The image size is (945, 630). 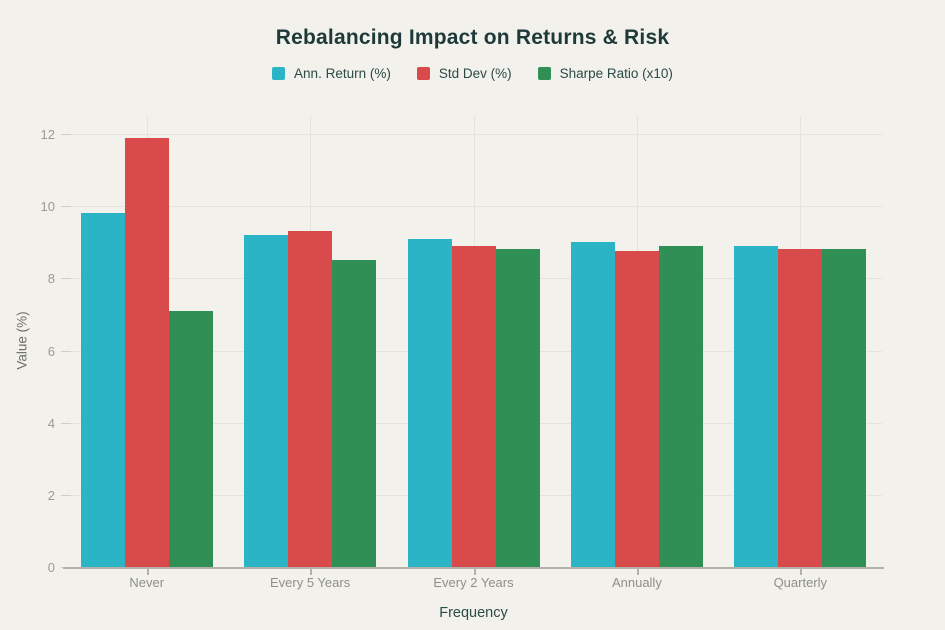 I want to click on y-tick-label: 2, so click(x=51, y=495).